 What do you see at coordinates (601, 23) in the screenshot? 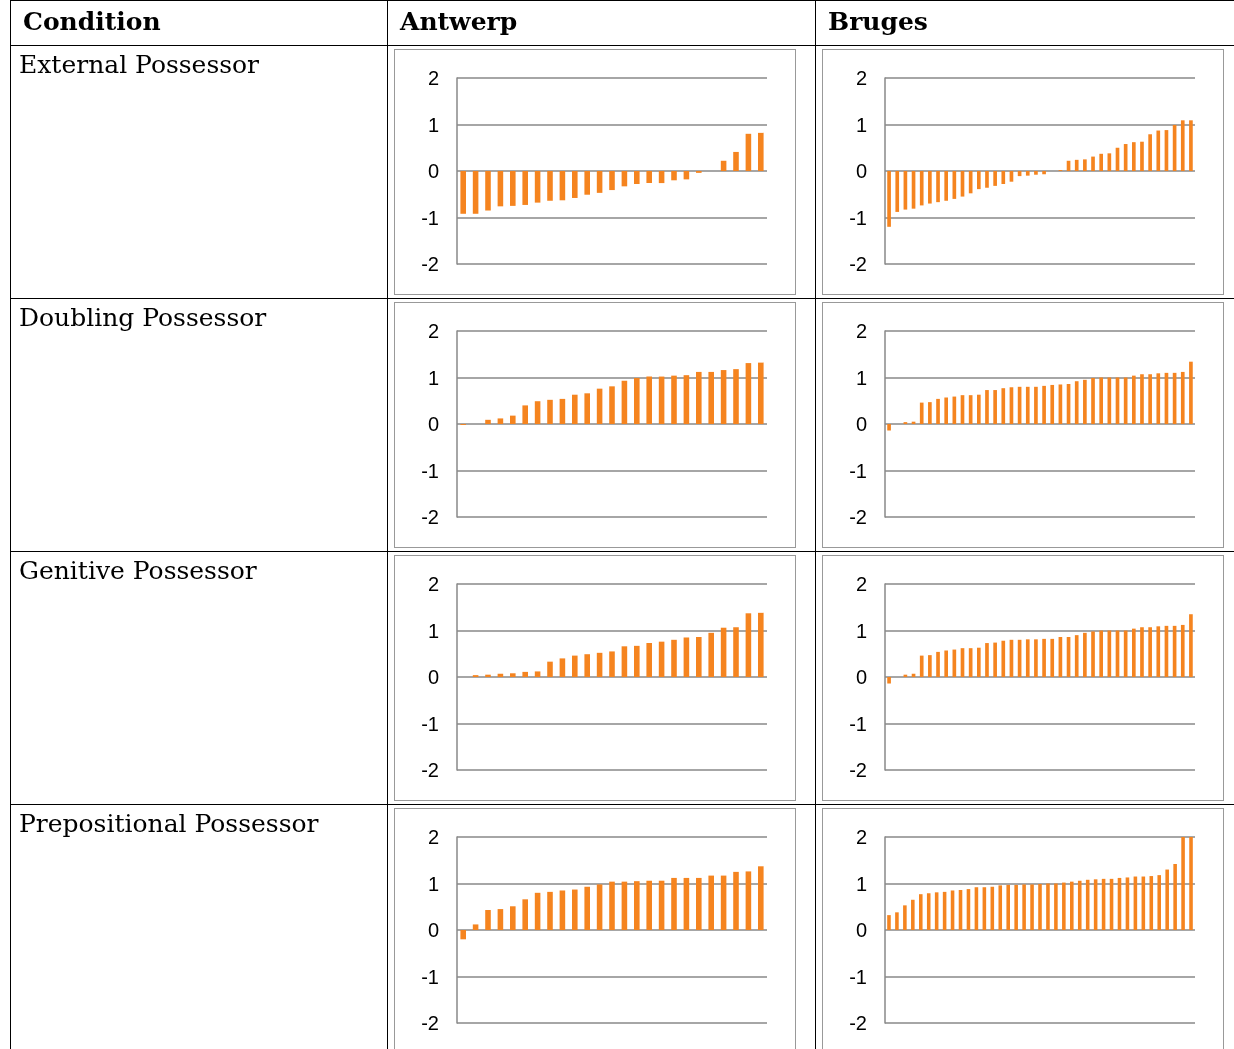
I see `text: Antwerp` at bounding box center [601, 23].